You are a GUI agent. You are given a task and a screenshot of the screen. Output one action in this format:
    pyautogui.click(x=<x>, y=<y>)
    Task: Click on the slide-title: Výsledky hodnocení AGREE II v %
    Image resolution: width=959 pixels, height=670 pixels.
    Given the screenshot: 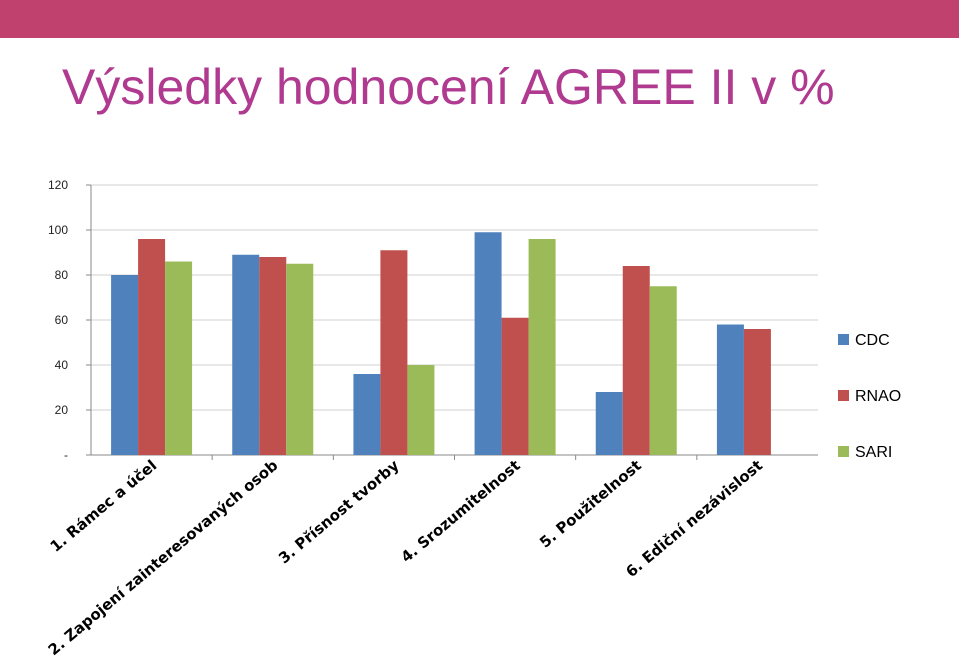 What is the action you would take?
    pyautogui.click(x=448, y=87)
    